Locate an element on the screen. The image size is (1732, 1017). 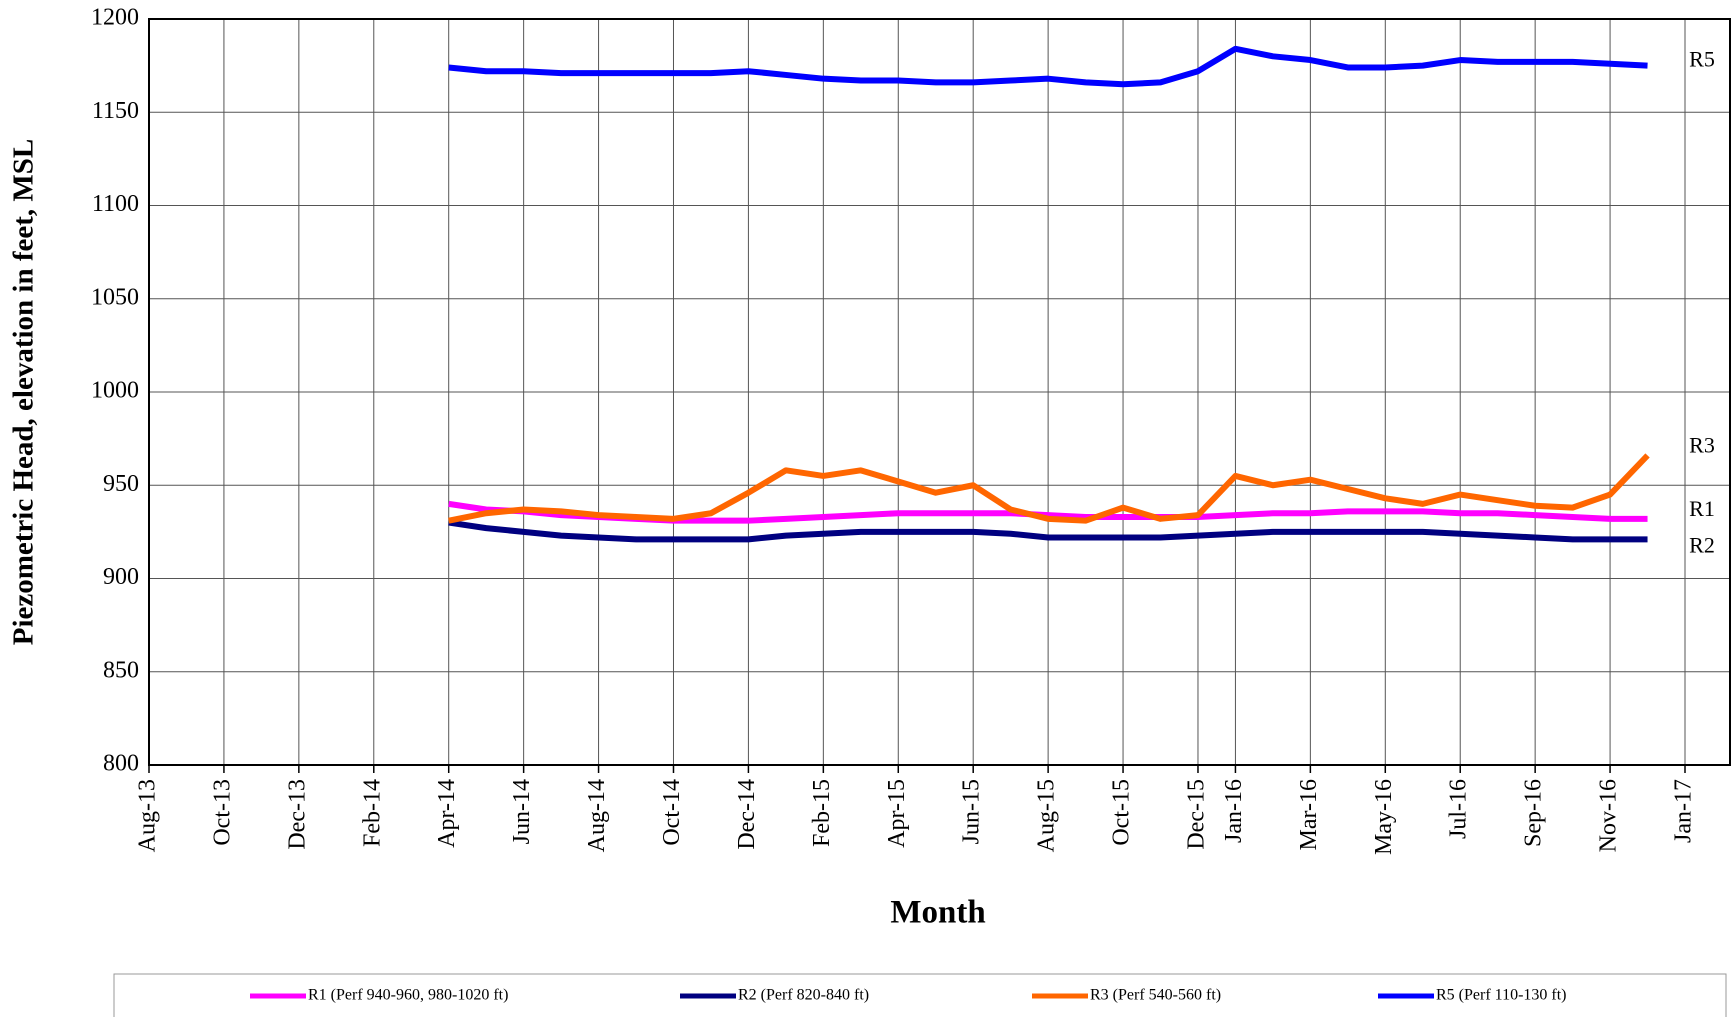
series-annotation: R2 is located at coordinates (1702, 544).